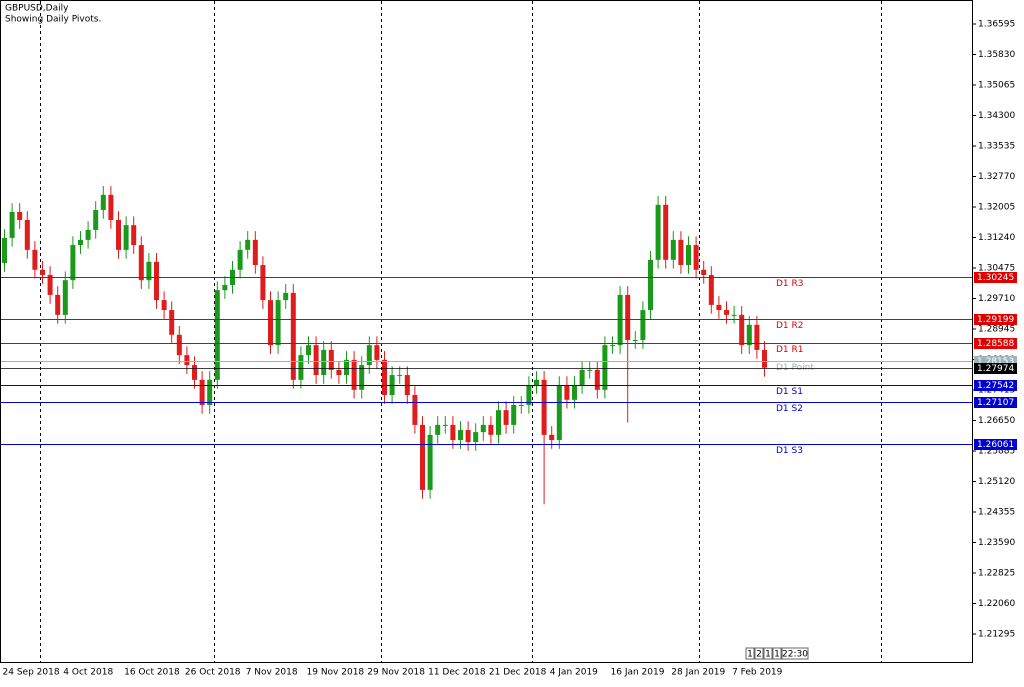  Describe the element at coordinates (996, 269) in the screenshot. I see `y-tick-label: 1.30475` at that location.